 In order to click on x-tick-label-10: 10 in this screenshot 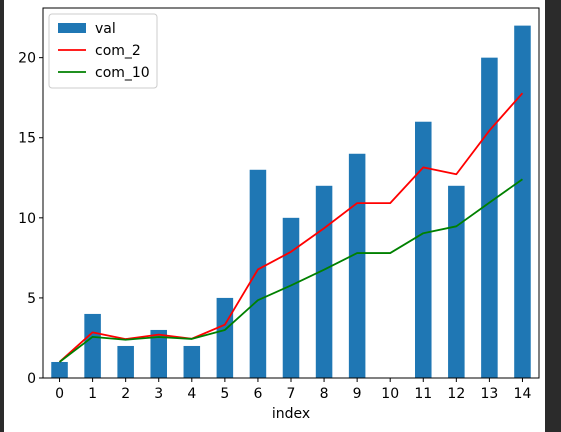, I will do `click(390, 394)`.